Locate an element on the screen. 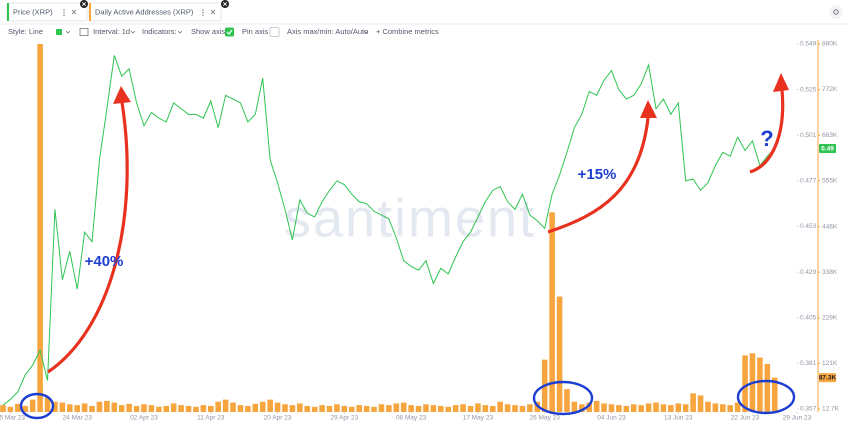 Image resolution: width=850 pixels, height=428 pixels. tab-label: Price (XRP) is located at coordinates (33, 11).